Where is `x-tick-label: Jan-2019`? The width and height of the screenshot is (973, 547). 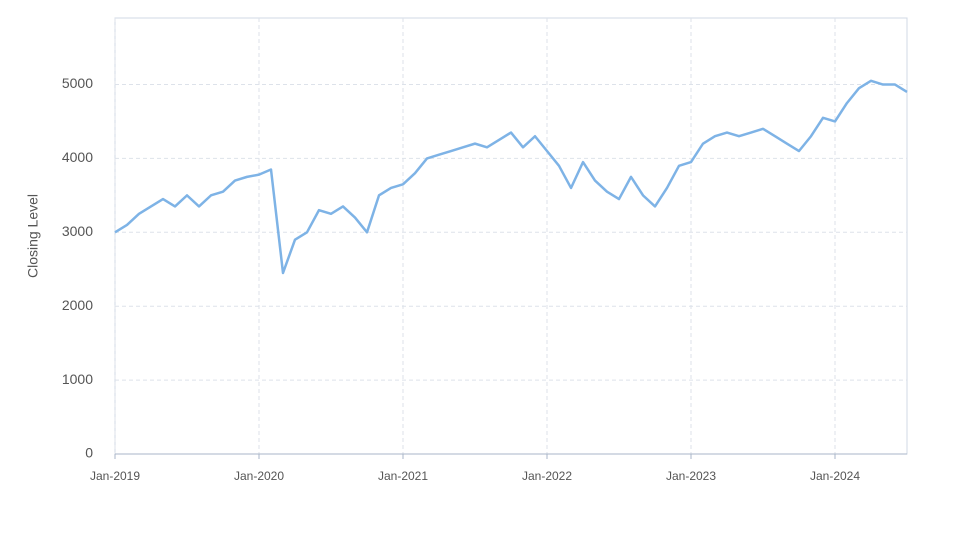 x-tick-label: Jan-2019 is located at coordinates (115, 476).